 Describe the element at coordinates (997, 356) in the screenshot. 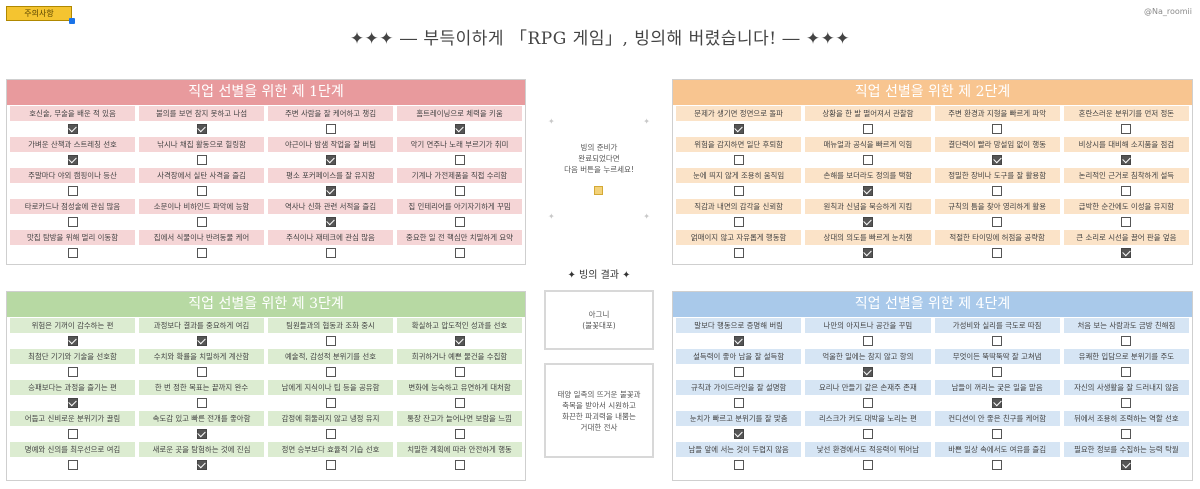

I see `checklist-item-label: 무엇이든 뚝딱뚝딱 잘 고쳐냄` at that location.